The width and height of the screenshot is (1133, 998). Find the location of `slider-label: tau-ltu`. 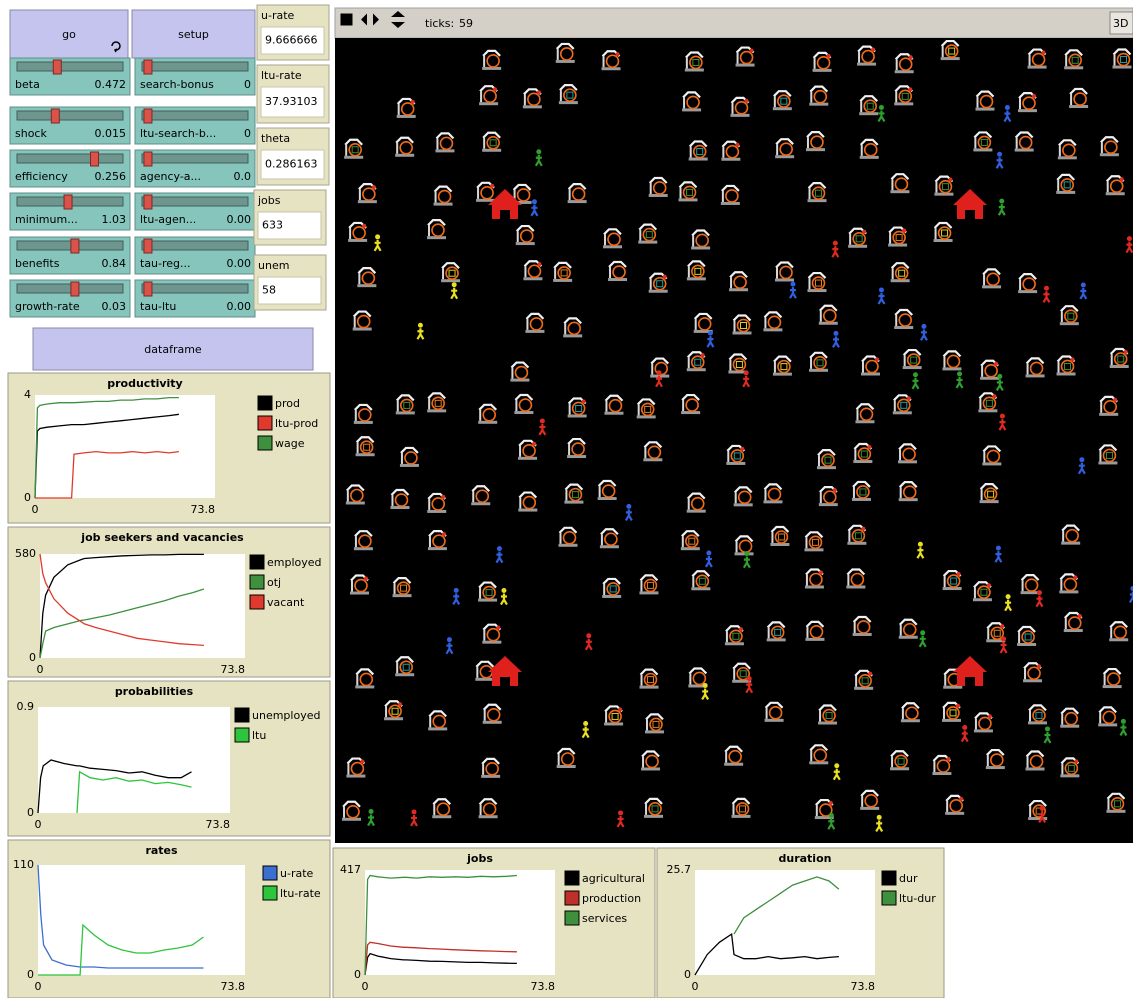

slider-label: tau-ltu is located at coordinates (158, 306).